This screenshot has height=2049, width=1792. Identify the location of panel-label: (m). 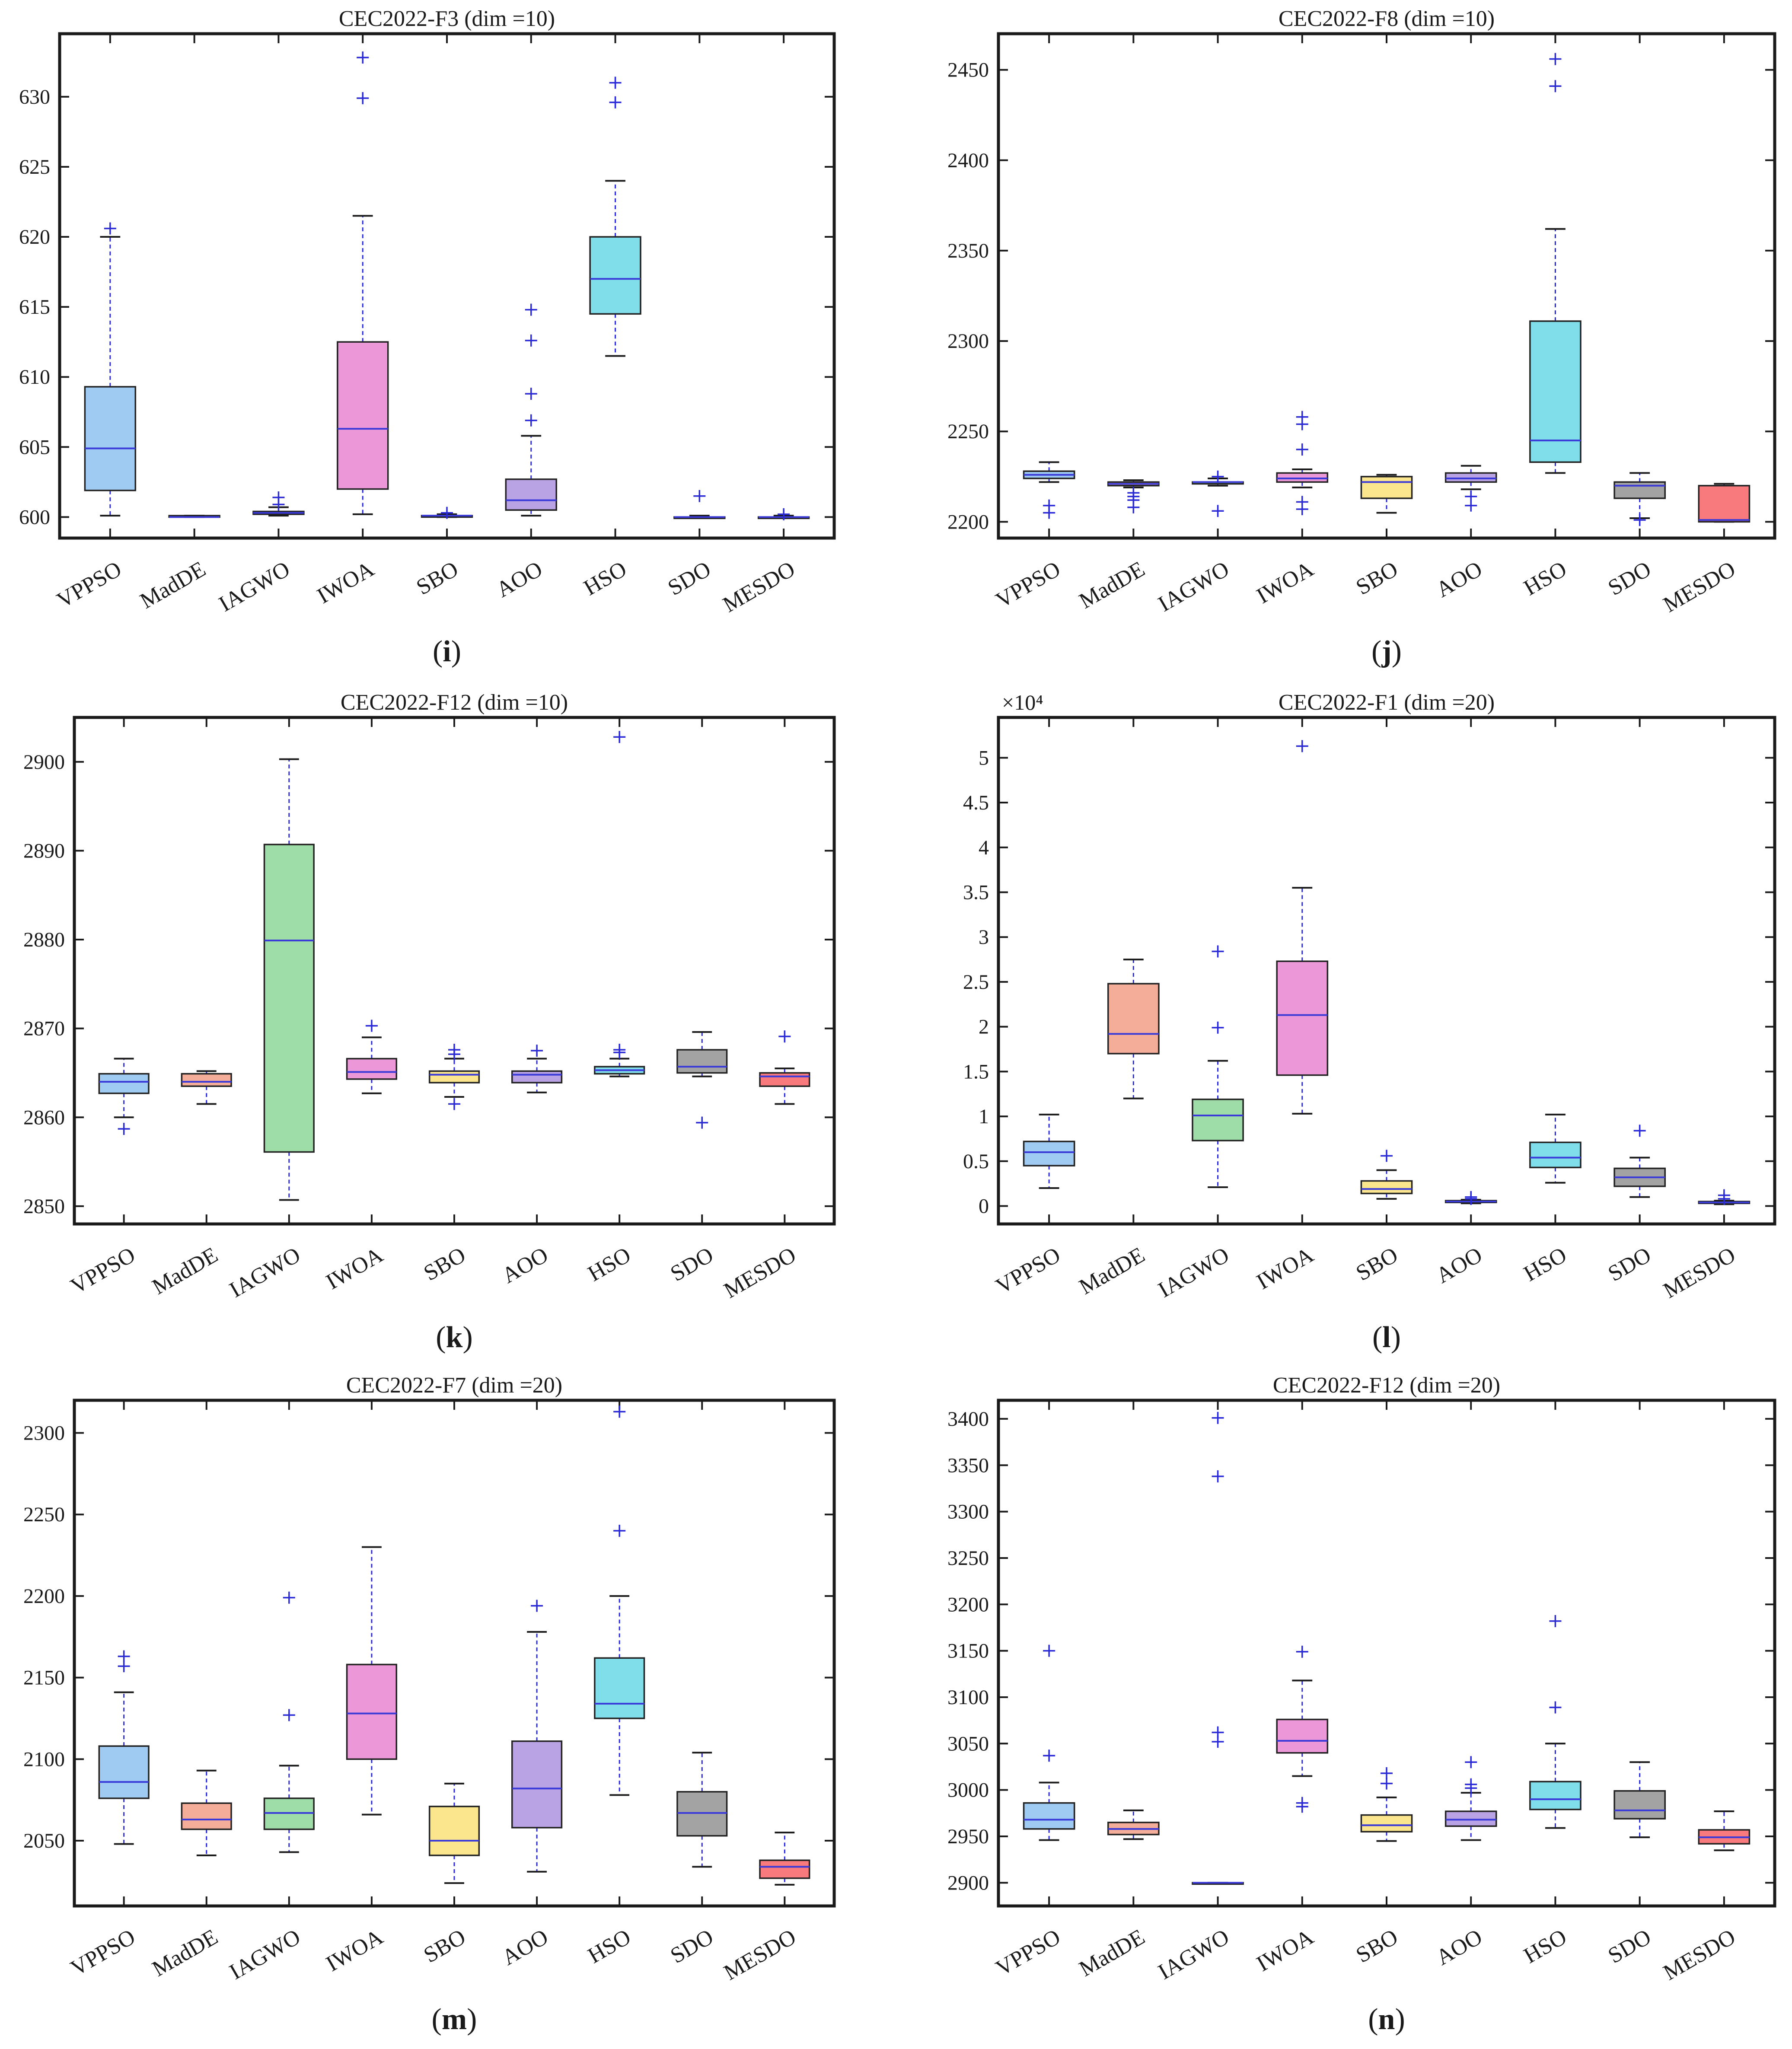
(454, 2019).